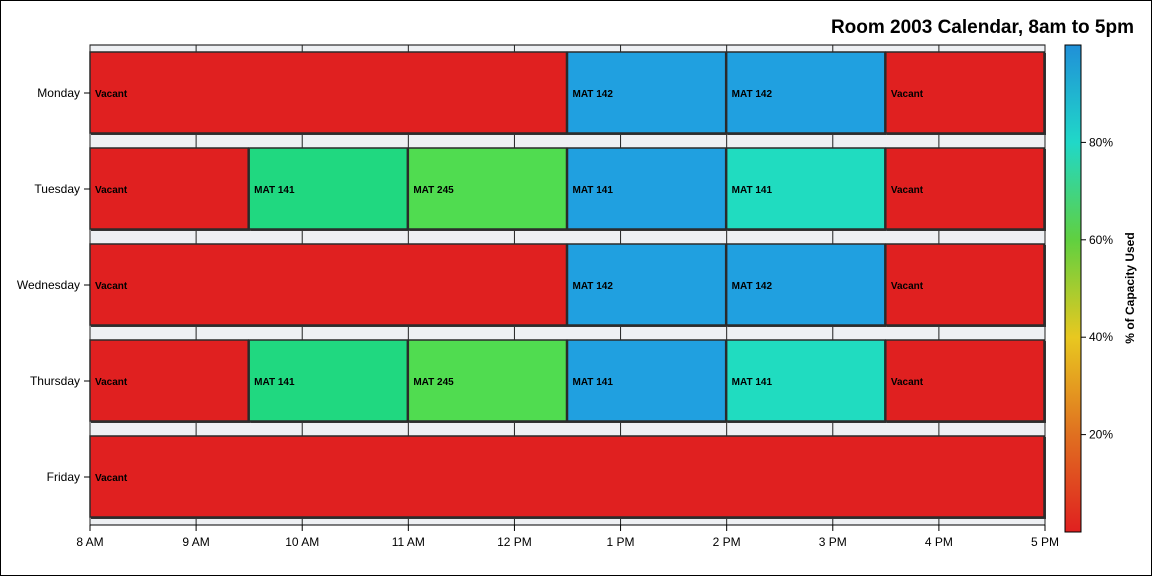 The height and width of the screenshot is (576, 1152). I want to click on y-tick-label: Tuesday, so click(57, 189).